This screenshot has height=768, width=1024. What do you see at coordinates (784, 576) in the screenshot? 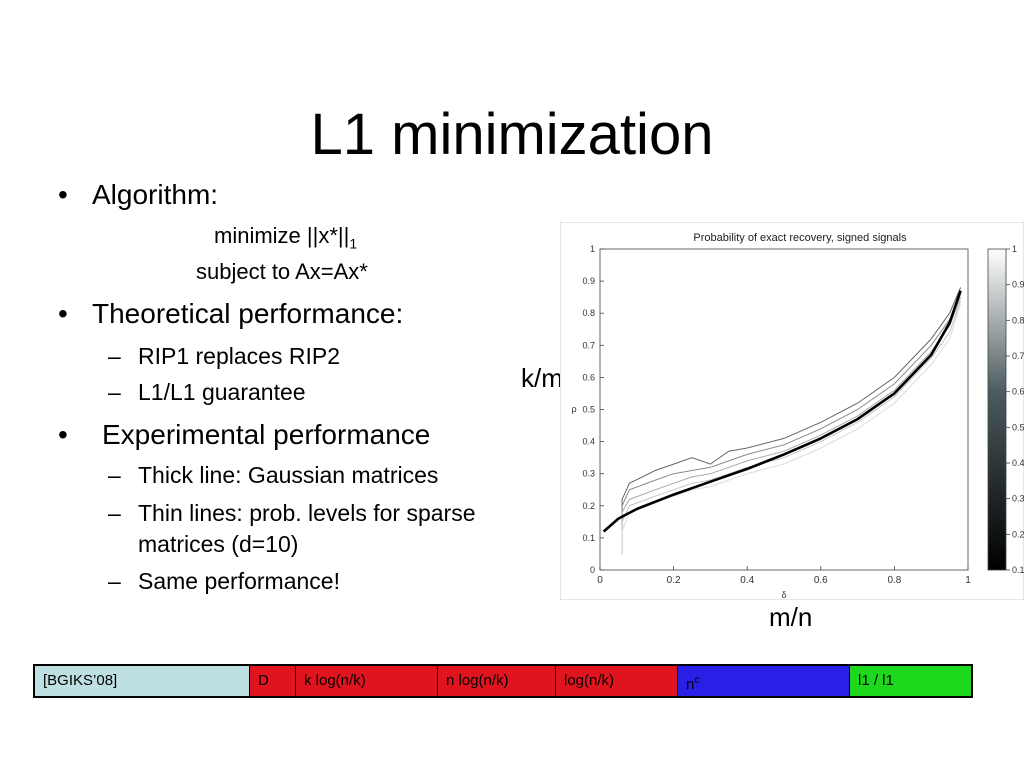
I see `x-axis: 0 0.2 0.4 0.6 0.8 1` at bounding box center [784, 576].